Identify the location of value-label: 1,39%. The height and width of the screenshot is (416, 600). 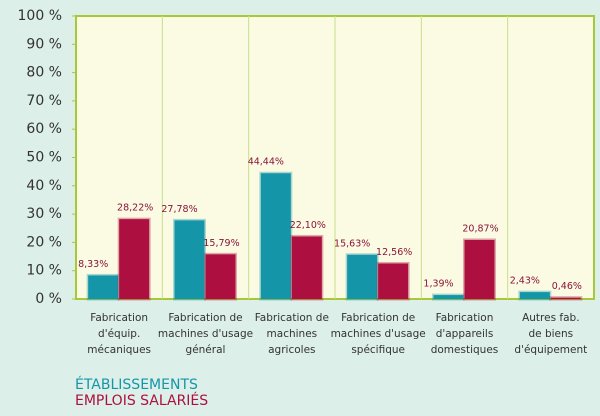
(438, 284).